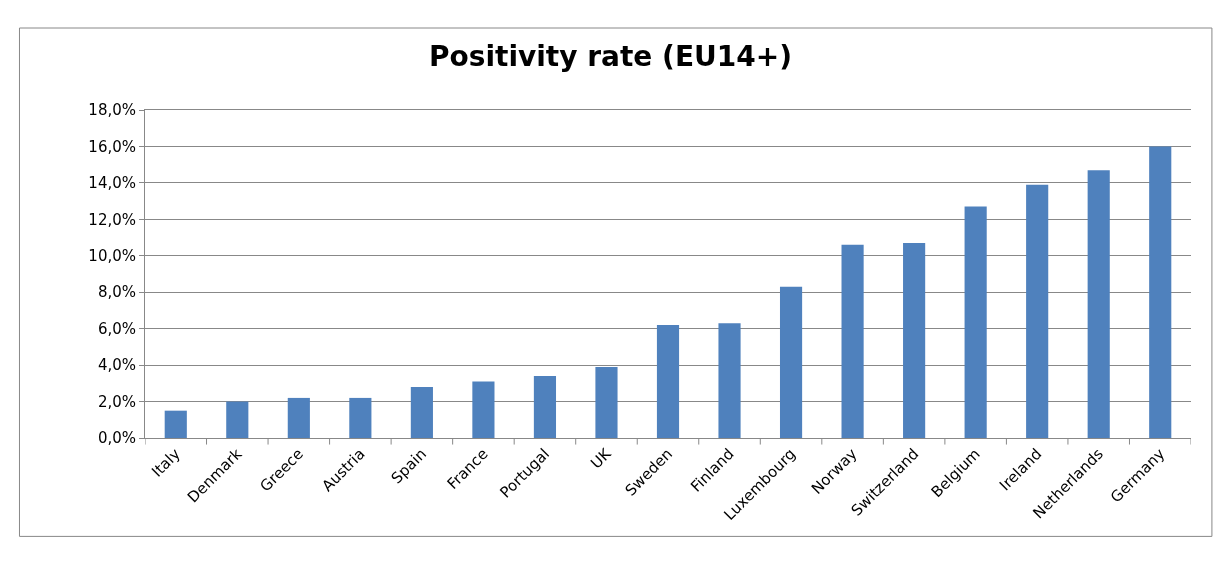  Describe the element at coordinates (116, 401) in the screenshot. I see `y-tick-label: 2,0%` at that location.